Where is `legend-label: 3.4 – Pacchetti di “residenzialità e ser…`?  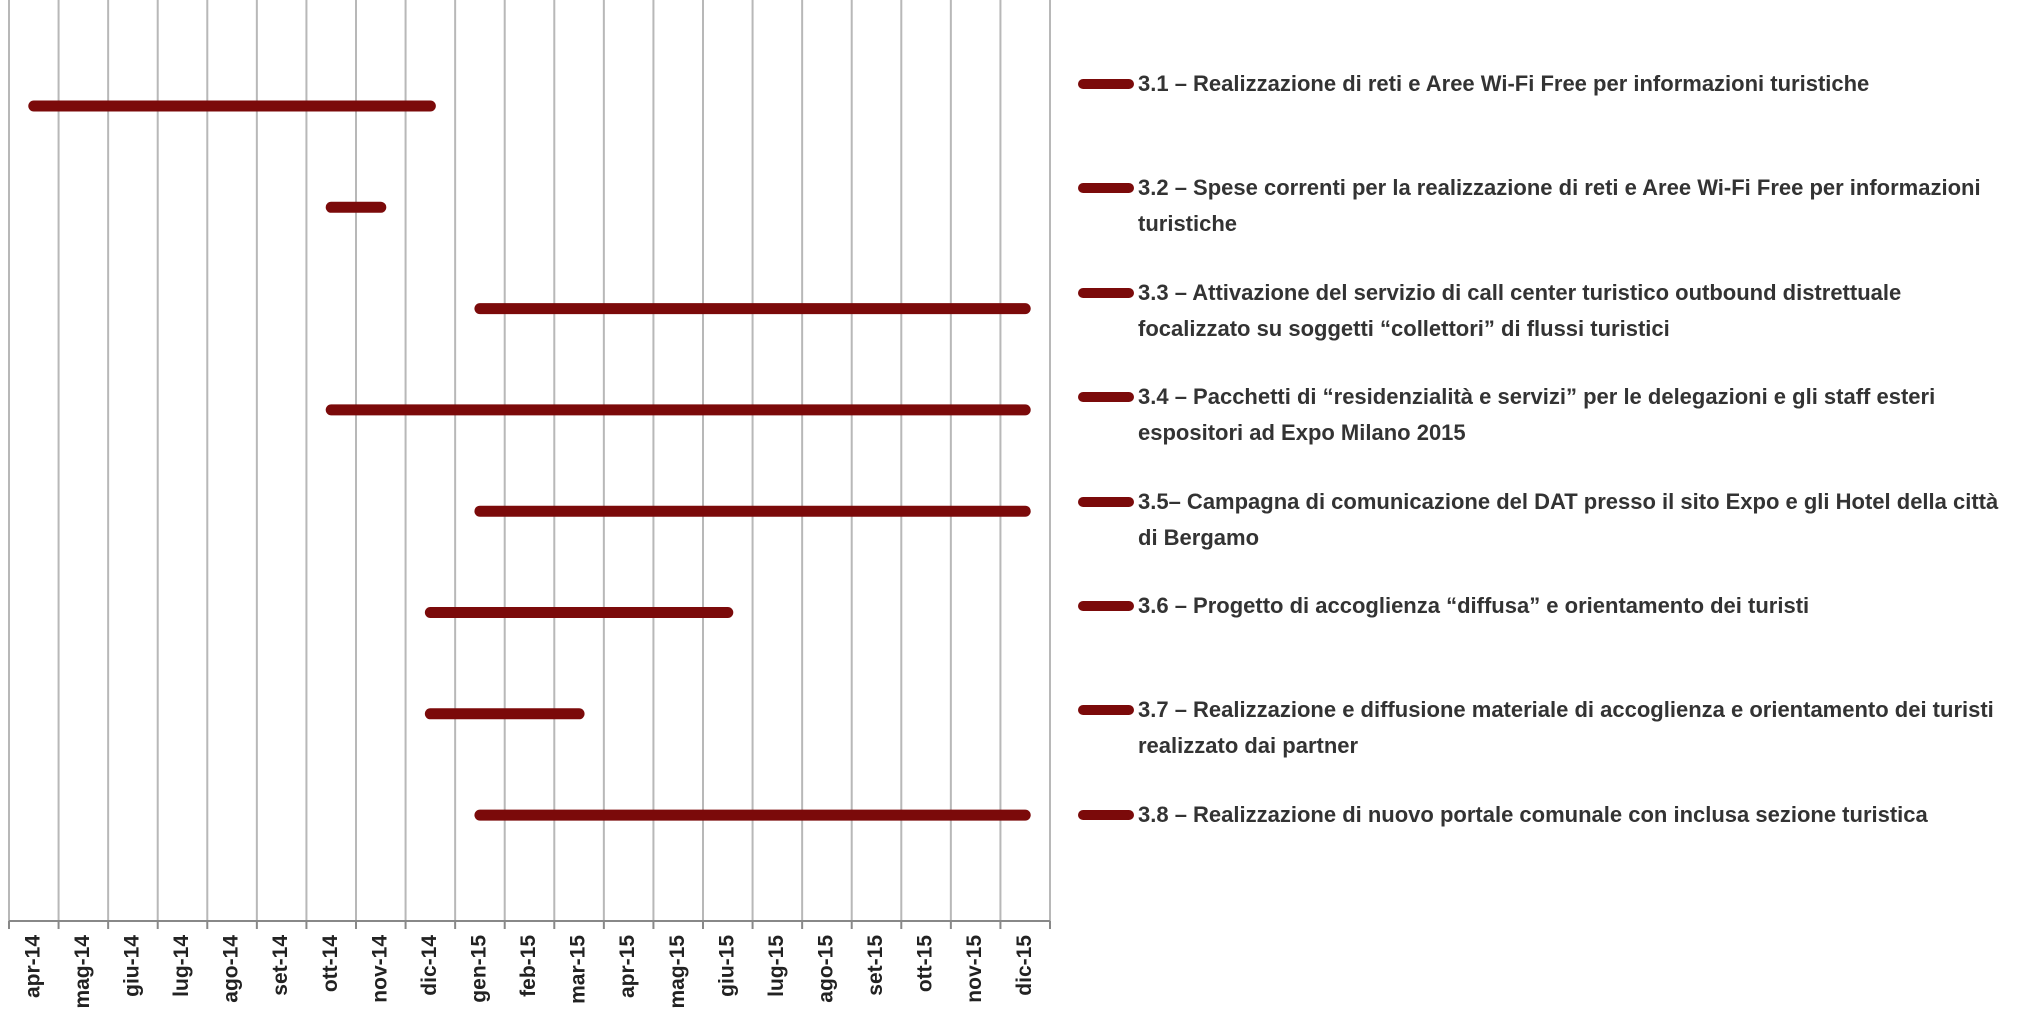 legend-label: 3.4 – Pacchetti di “residenzialità e ser… is located at coordinates (1537, 415).